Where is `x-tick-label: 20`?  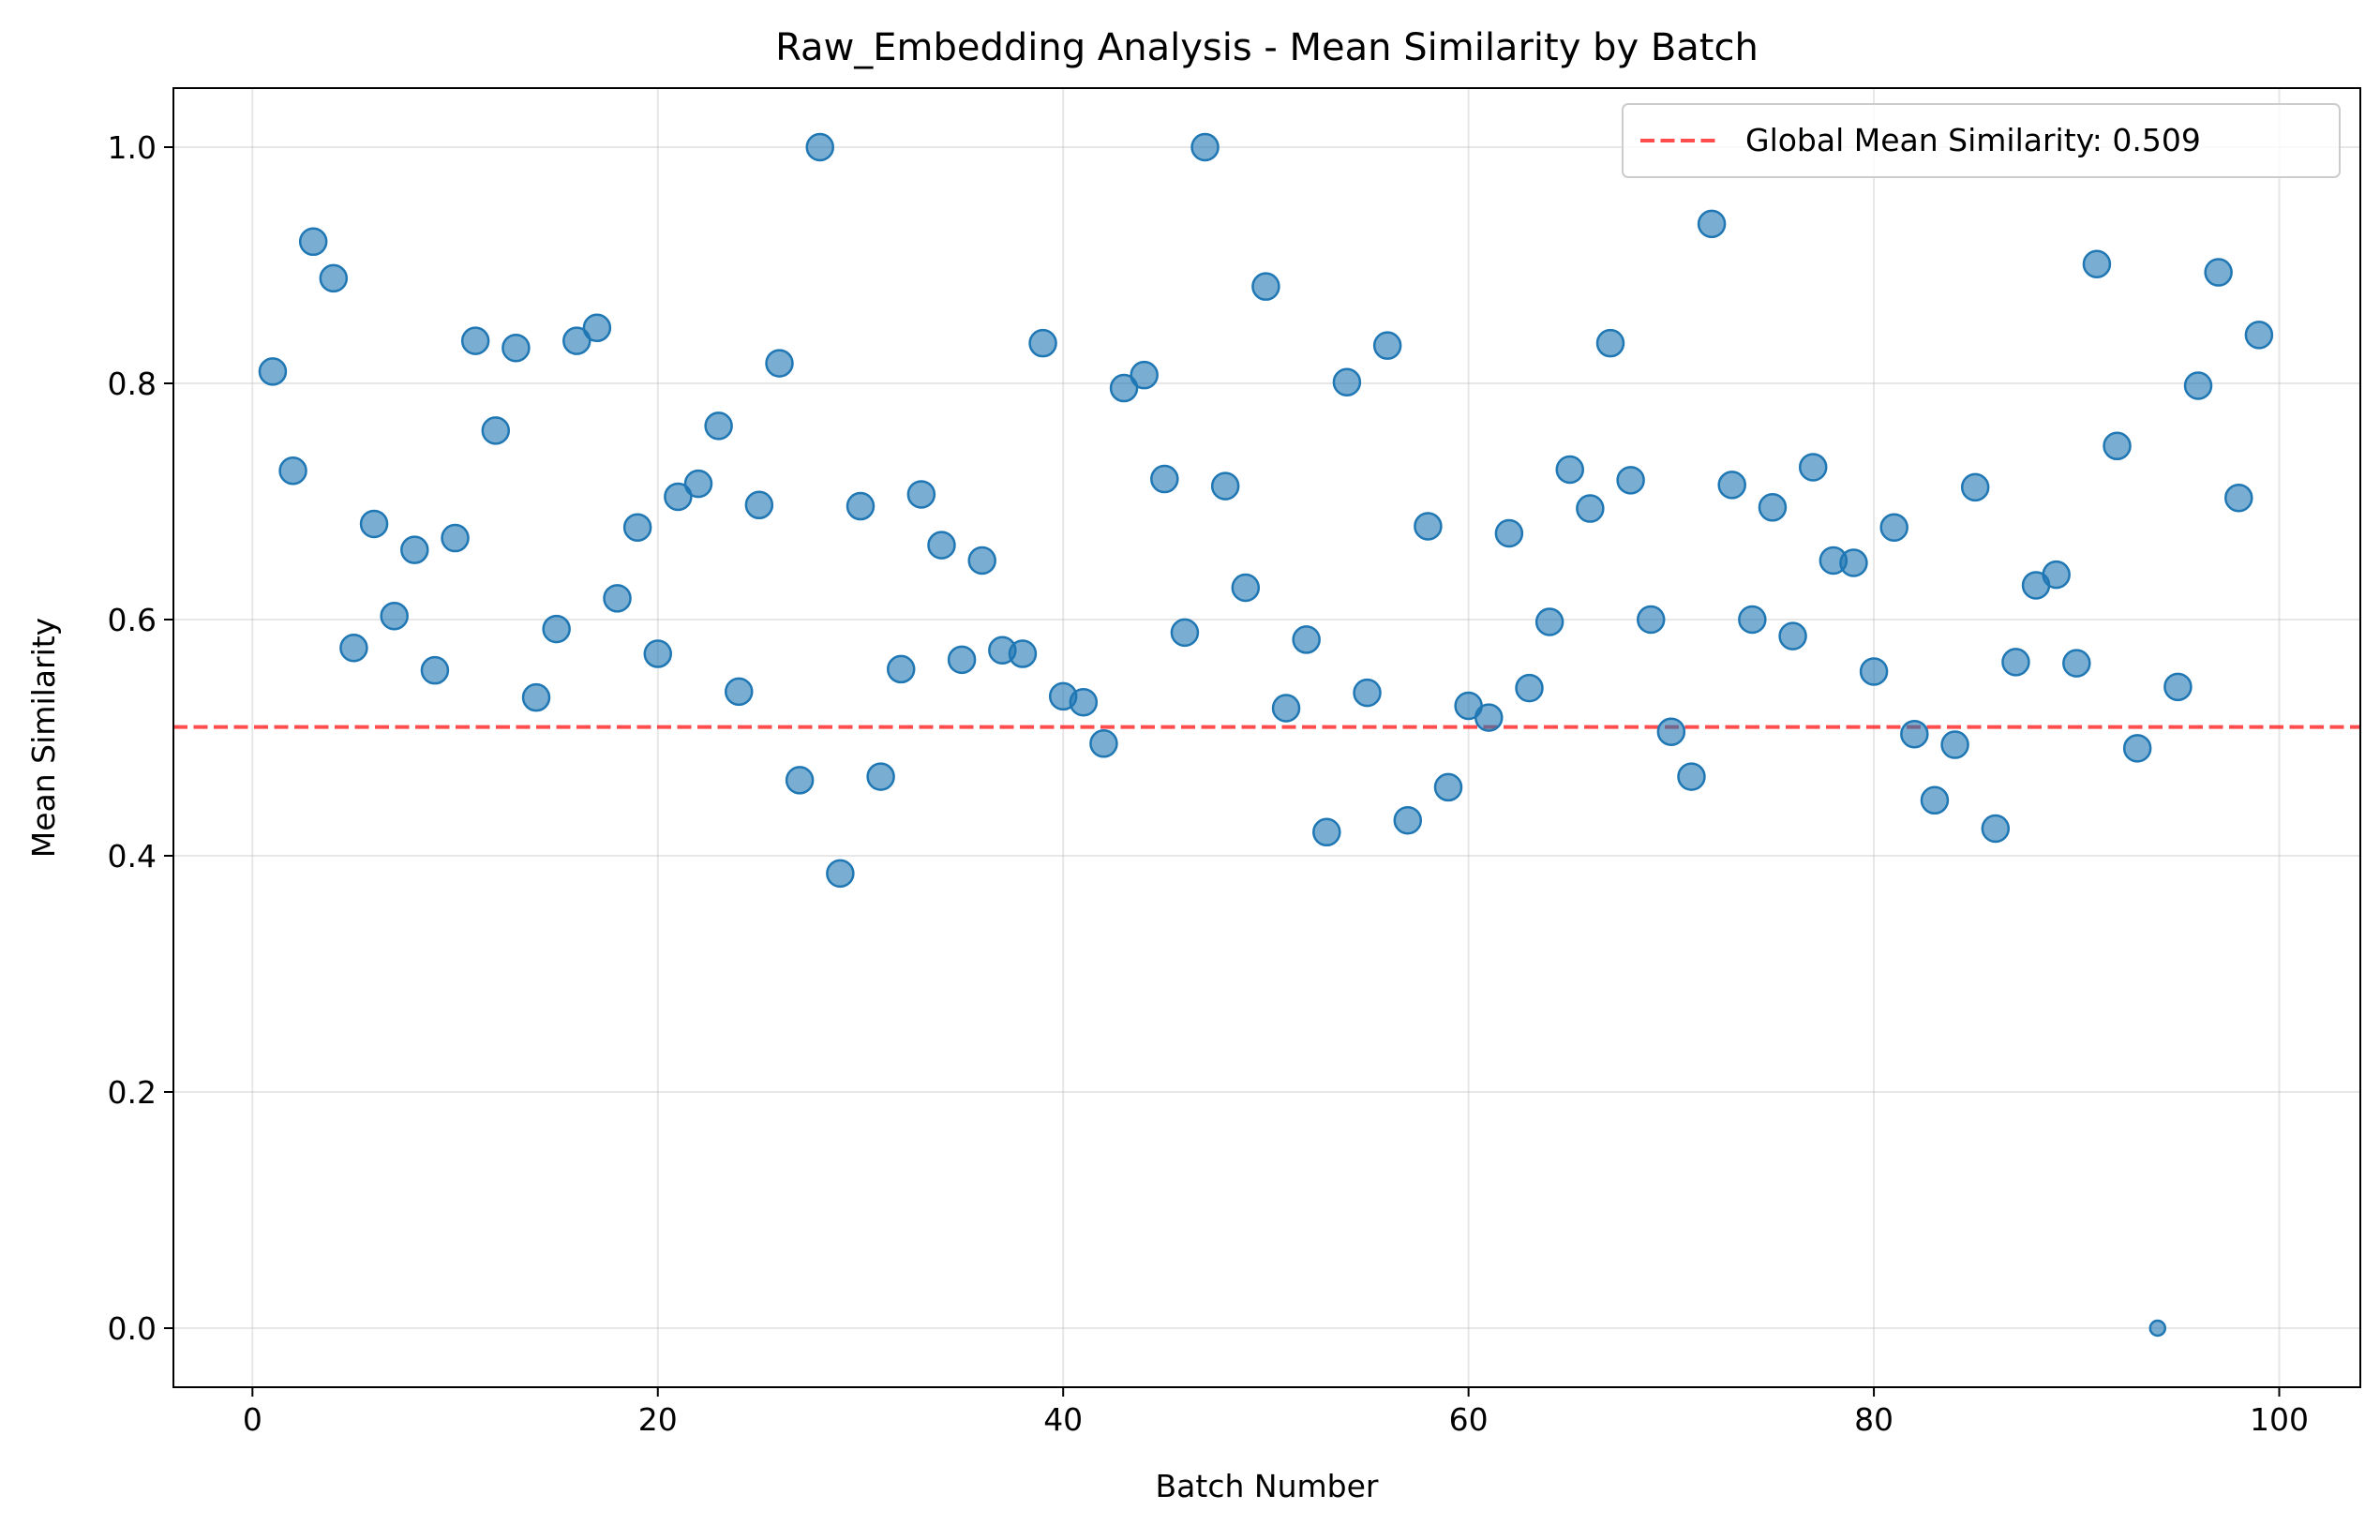
x-tick-label: 20 is located at coordinates (658, 1419).